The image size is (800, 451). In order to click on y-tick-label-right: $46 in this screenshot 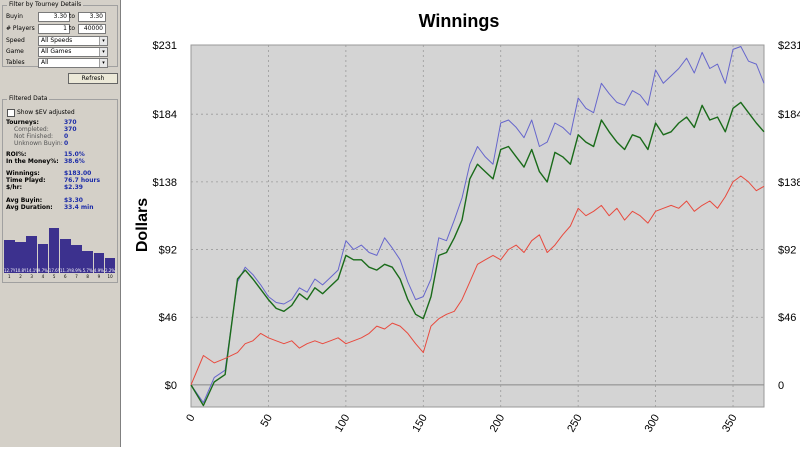, I will do `click(787, 318)`.